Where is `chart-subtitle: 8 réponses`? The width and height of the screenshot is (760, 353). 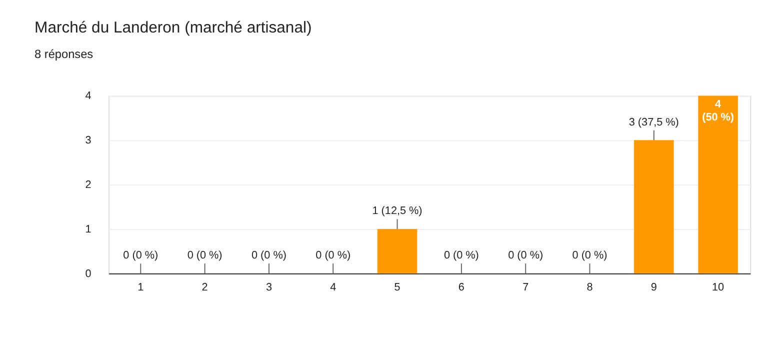 chart-subtitle: 8 réponses is located at coordinates (64, 54).